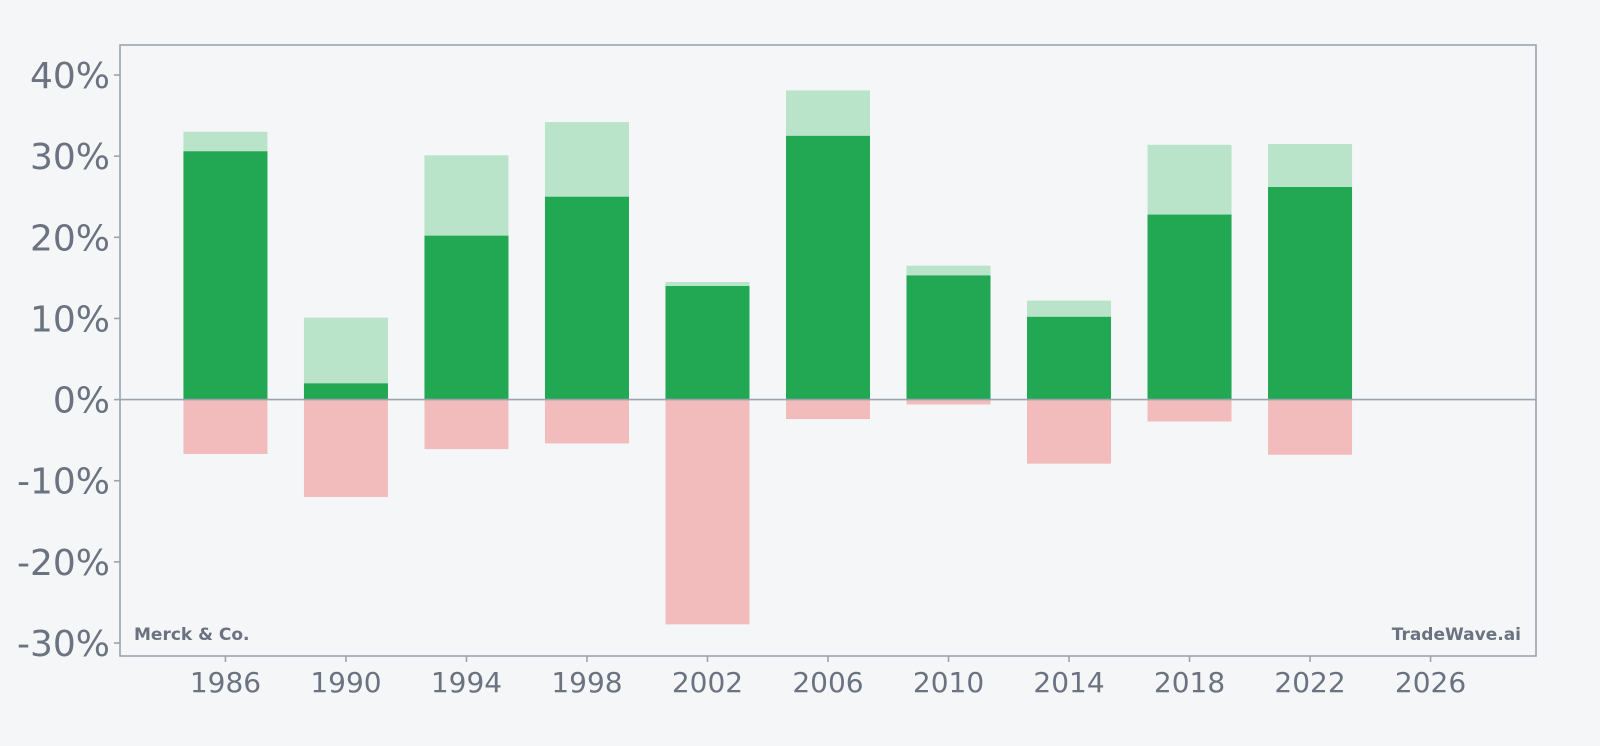 The image size is (1600, 746). Describe the element at coordinates (345, 448) in the screenshot. I see `bar-low-1990` at that location.